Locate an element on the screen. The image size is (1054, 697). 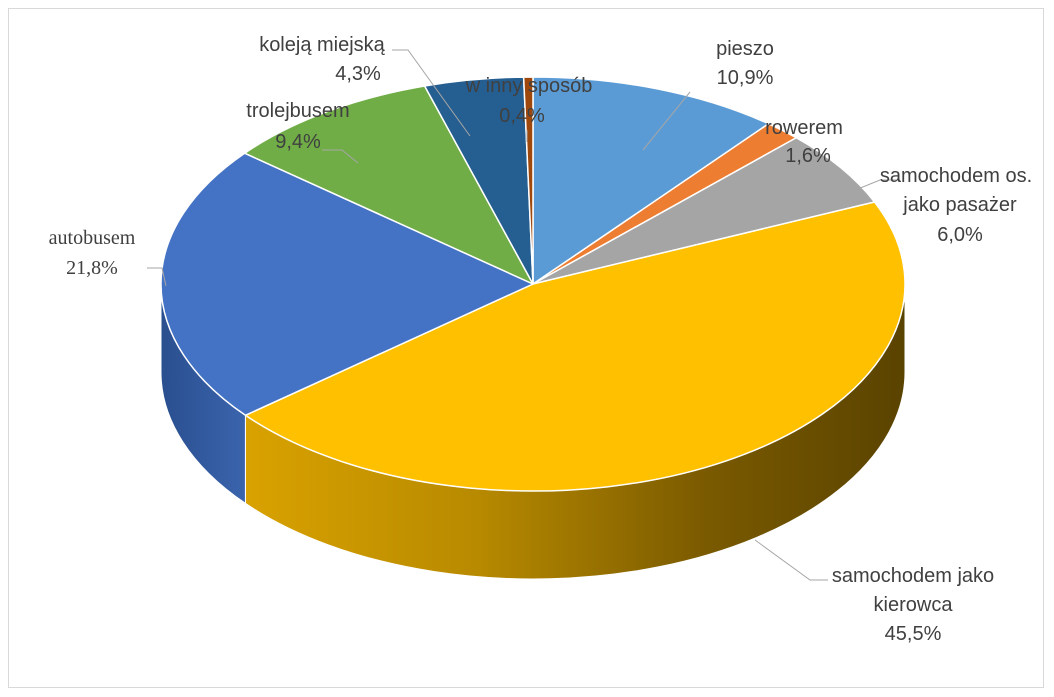
label-koleja-value: 4,3% is located at coordinates (358, 74).